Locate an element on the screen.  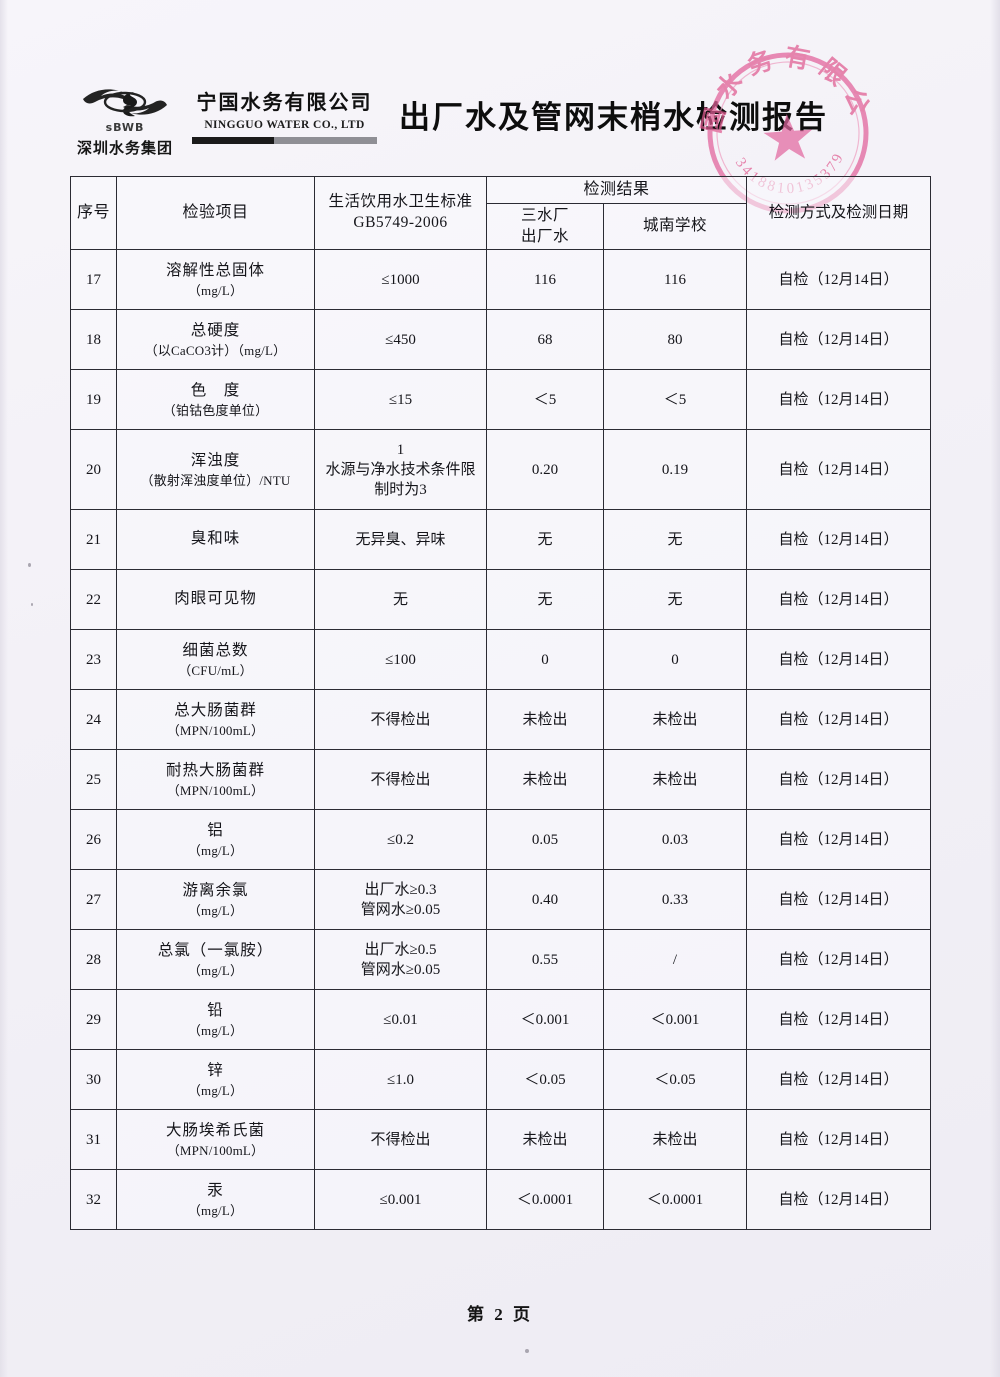
cell-test-item: 游离余氯 （mg/L） is located at coordinates (215, 900).